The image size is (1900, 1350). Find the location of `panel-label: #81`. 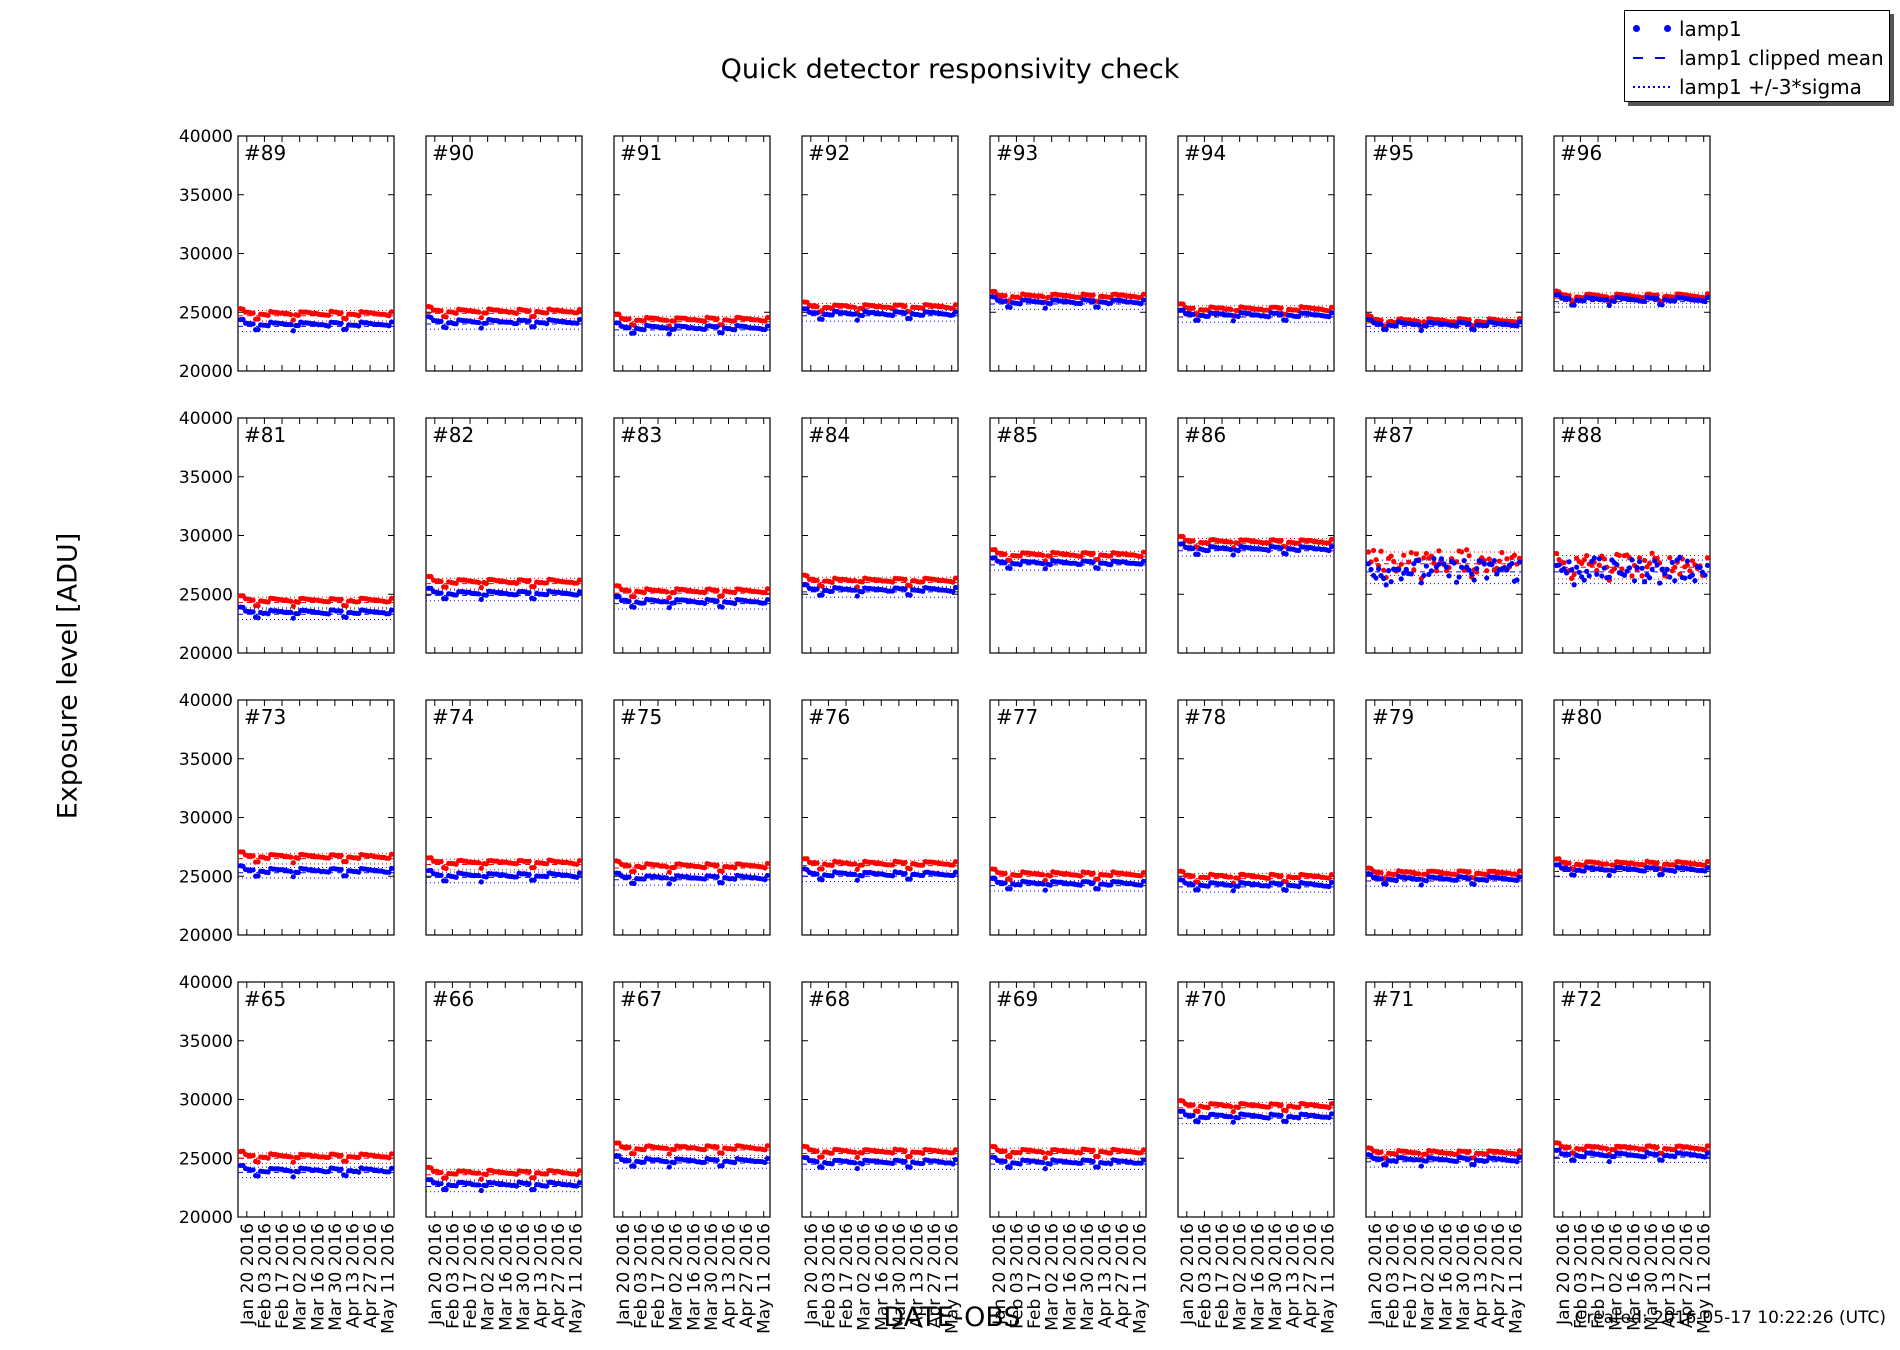

panel-label: #81 is located at coordinates (265, 435).